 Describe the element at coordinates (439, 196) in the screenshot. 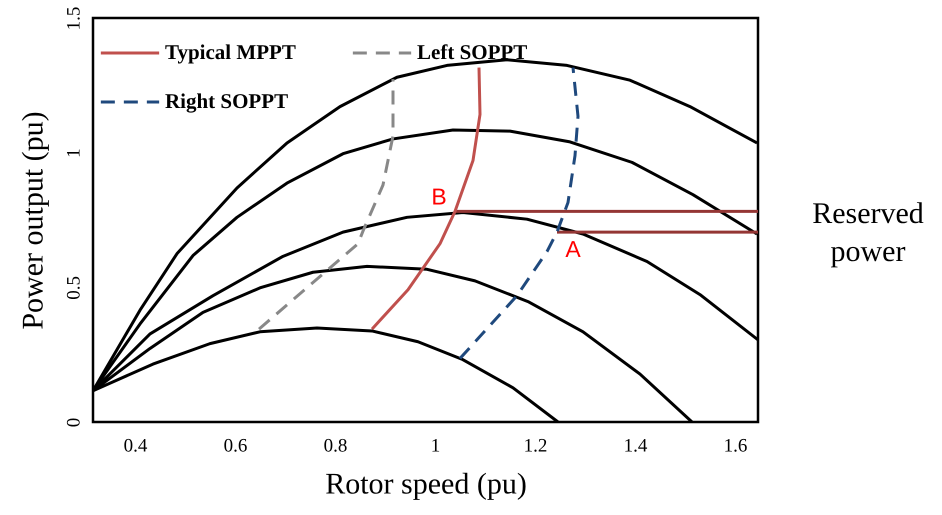

I see `annotation: B` at that location.